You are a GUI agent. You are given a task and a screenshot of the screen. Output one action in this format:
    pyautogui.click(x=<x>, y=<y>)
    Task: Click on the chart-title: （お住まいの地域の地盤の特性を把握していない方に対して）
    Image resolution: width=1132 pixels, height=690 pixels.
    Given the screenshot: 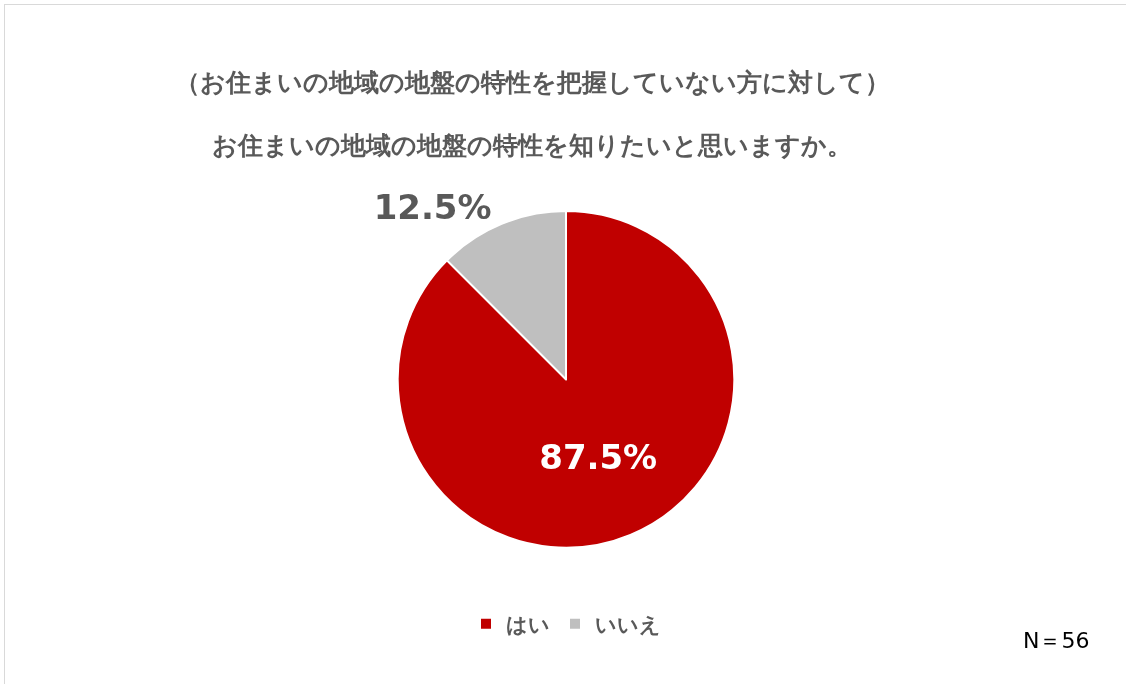 What is the action you would take?
    pyautogui.click(x=532, y=82)
    